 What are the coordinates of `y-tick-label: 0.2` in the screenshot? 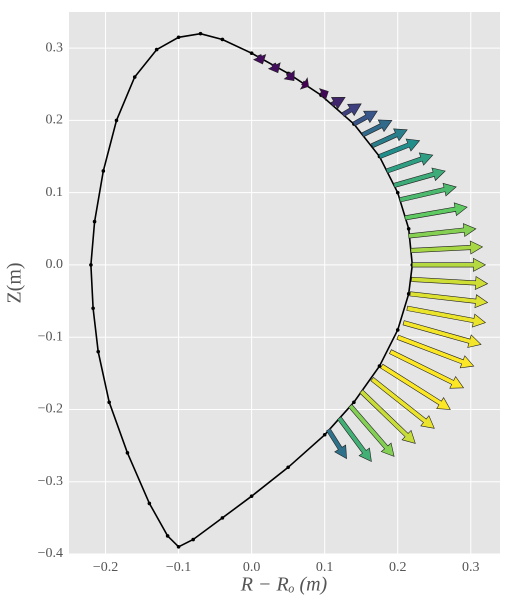 It's located at (55, 120).